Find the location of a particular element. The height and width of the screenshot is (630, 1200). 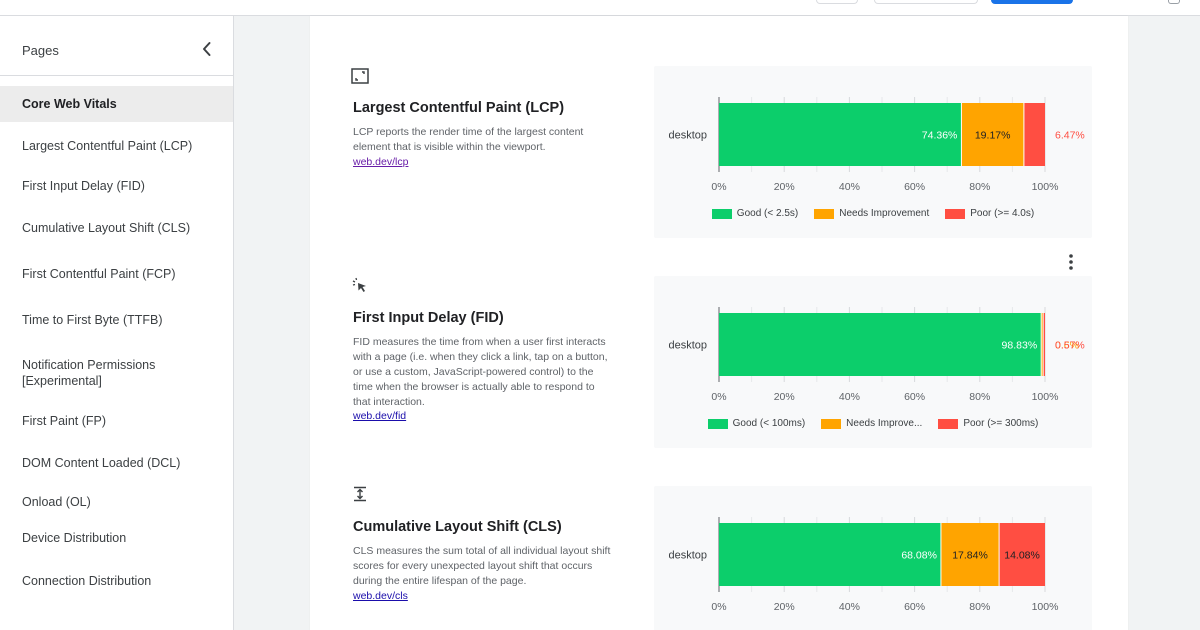

account-icon is located at coordinates (1174, 2).